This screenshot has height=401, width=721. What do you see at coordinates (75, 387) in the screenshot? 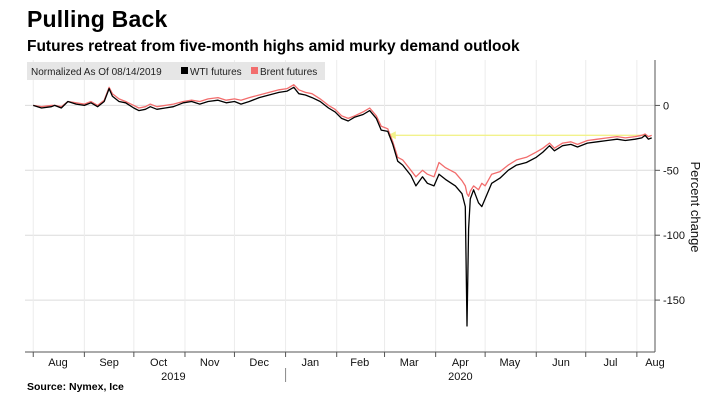
I see `source-note: Source: Nymex, Ice` at bounding box center [75, 387].